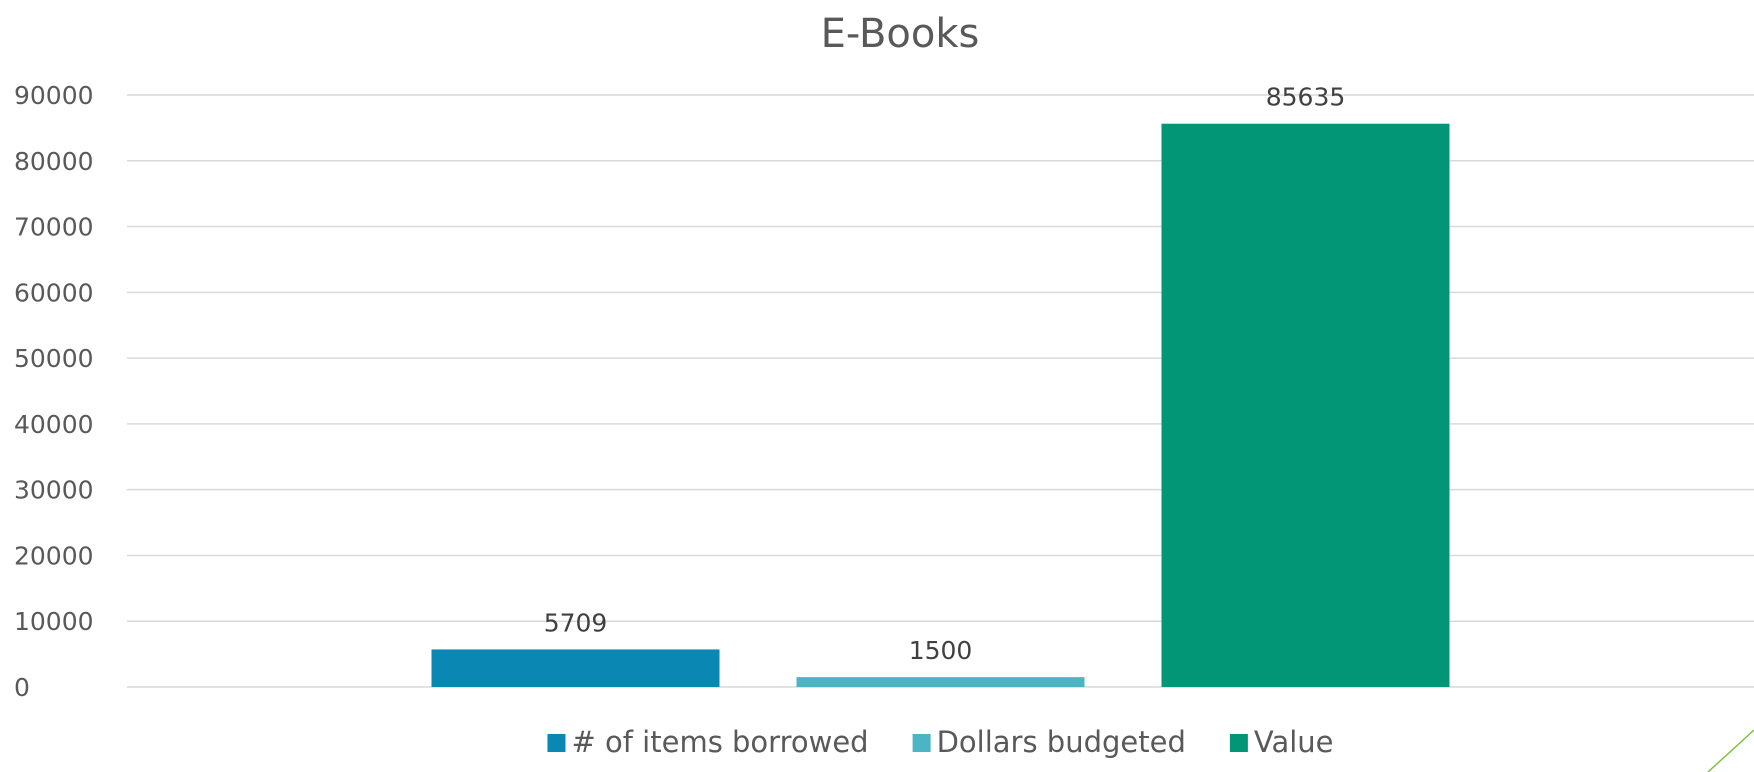 This screenshot has width=1754, height=772. What do you see at coordinates (1294, 742) in the screenshot?
I see `legend-label: Value` at bounding box center [1294, 742].